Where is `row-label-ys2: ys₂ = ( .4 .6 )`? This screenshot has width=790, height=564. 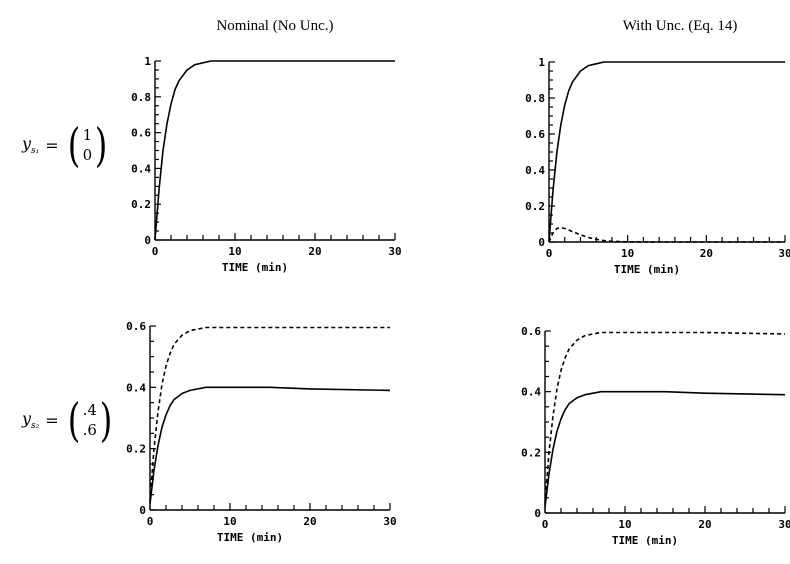
row-label-ys2: ys₂ = ( .4 .6 ) is located at coordinates (68, 420).